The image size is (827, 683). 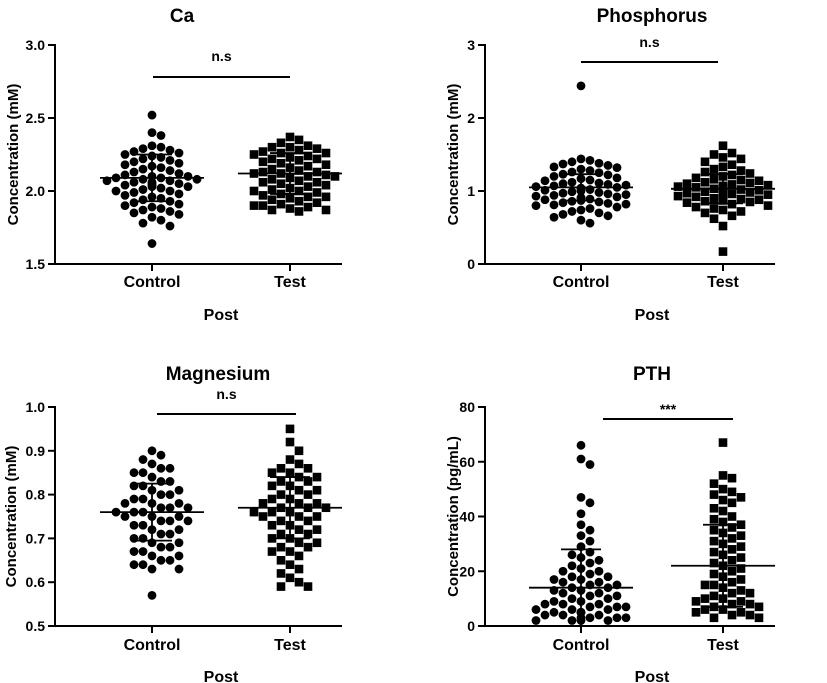 What do you see at coordinates (471, 264) in the screenshot?
I see `y-tick-label: 0` at bounding box center [471, 264].